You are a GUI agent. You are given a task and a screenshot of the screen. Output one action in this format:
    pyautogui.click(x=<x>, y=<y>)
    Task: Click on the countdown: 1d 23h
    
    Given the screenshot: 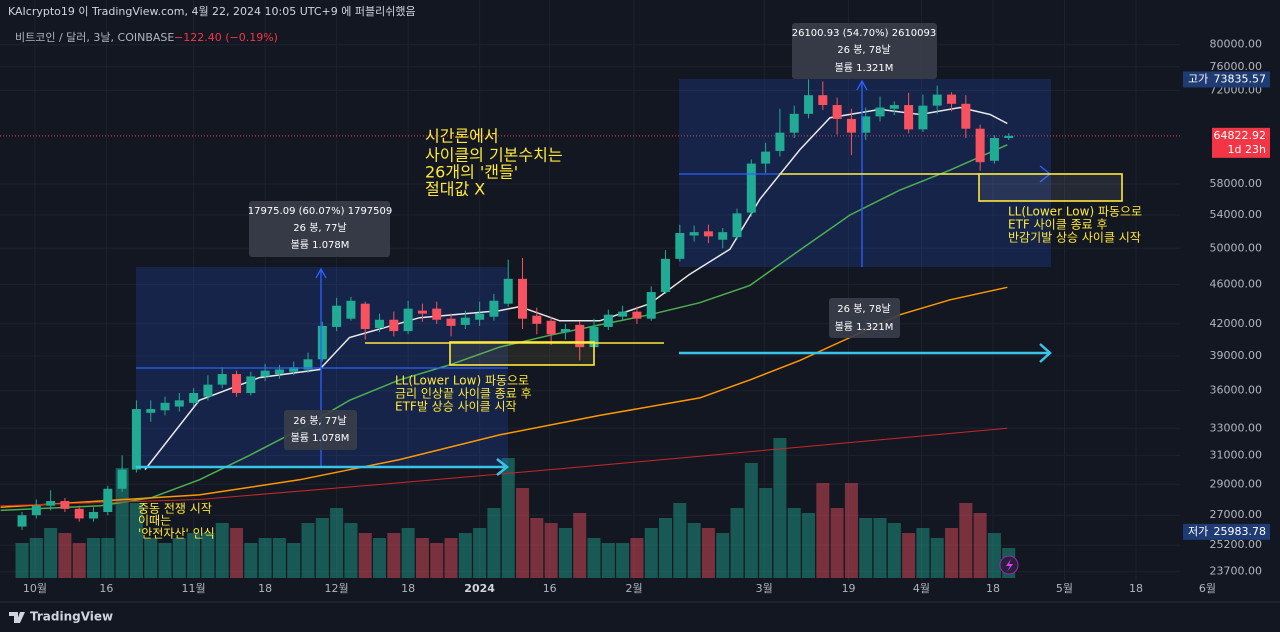 What is the action you would take?
    pyautogui.click(x=1247, y=149)
    